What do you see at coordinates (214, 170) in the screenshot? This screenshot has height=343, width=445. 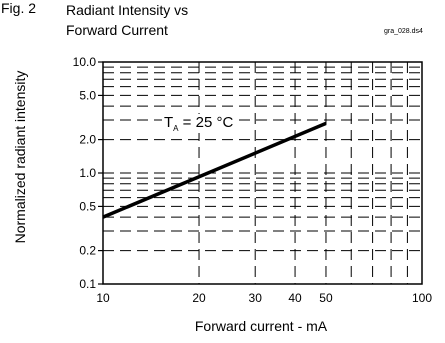 I see `series-line` at bounding box center [214, 170].